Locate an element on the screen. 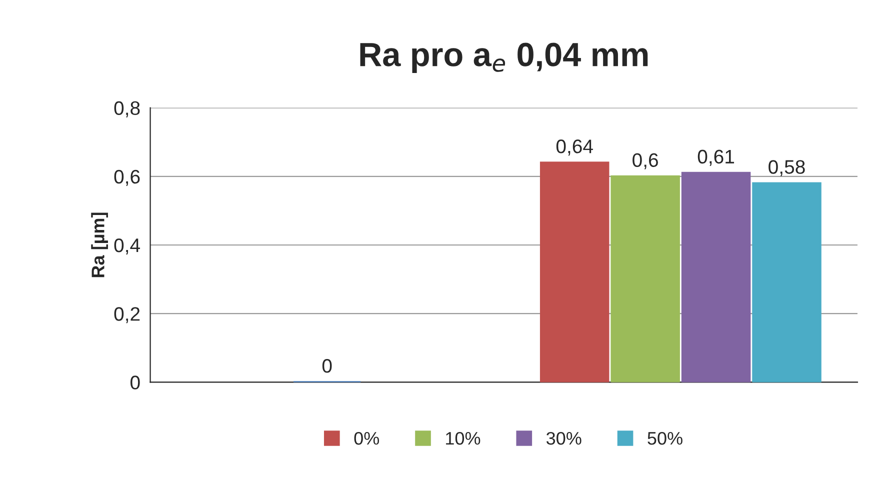 Image resolution: width=884 pixels, height=490 pixels. y-tick-label: 0,2 is located at coordinates (127, 315).